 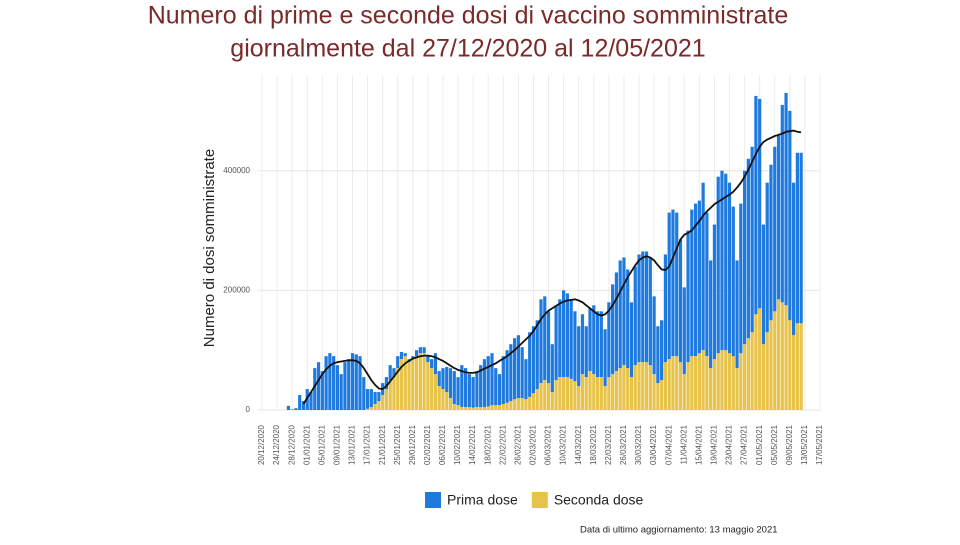 What do you see at coordinates (482, 500) in the screenshot?
I see `legend-label: Prima dose` at bounding box center [482, 500].